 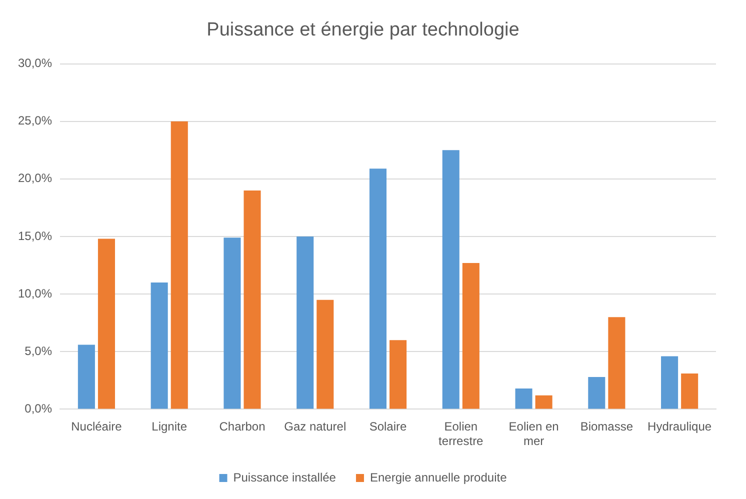 I want to click on y-tick-label: 10,0%, so click(x=35, y=293).